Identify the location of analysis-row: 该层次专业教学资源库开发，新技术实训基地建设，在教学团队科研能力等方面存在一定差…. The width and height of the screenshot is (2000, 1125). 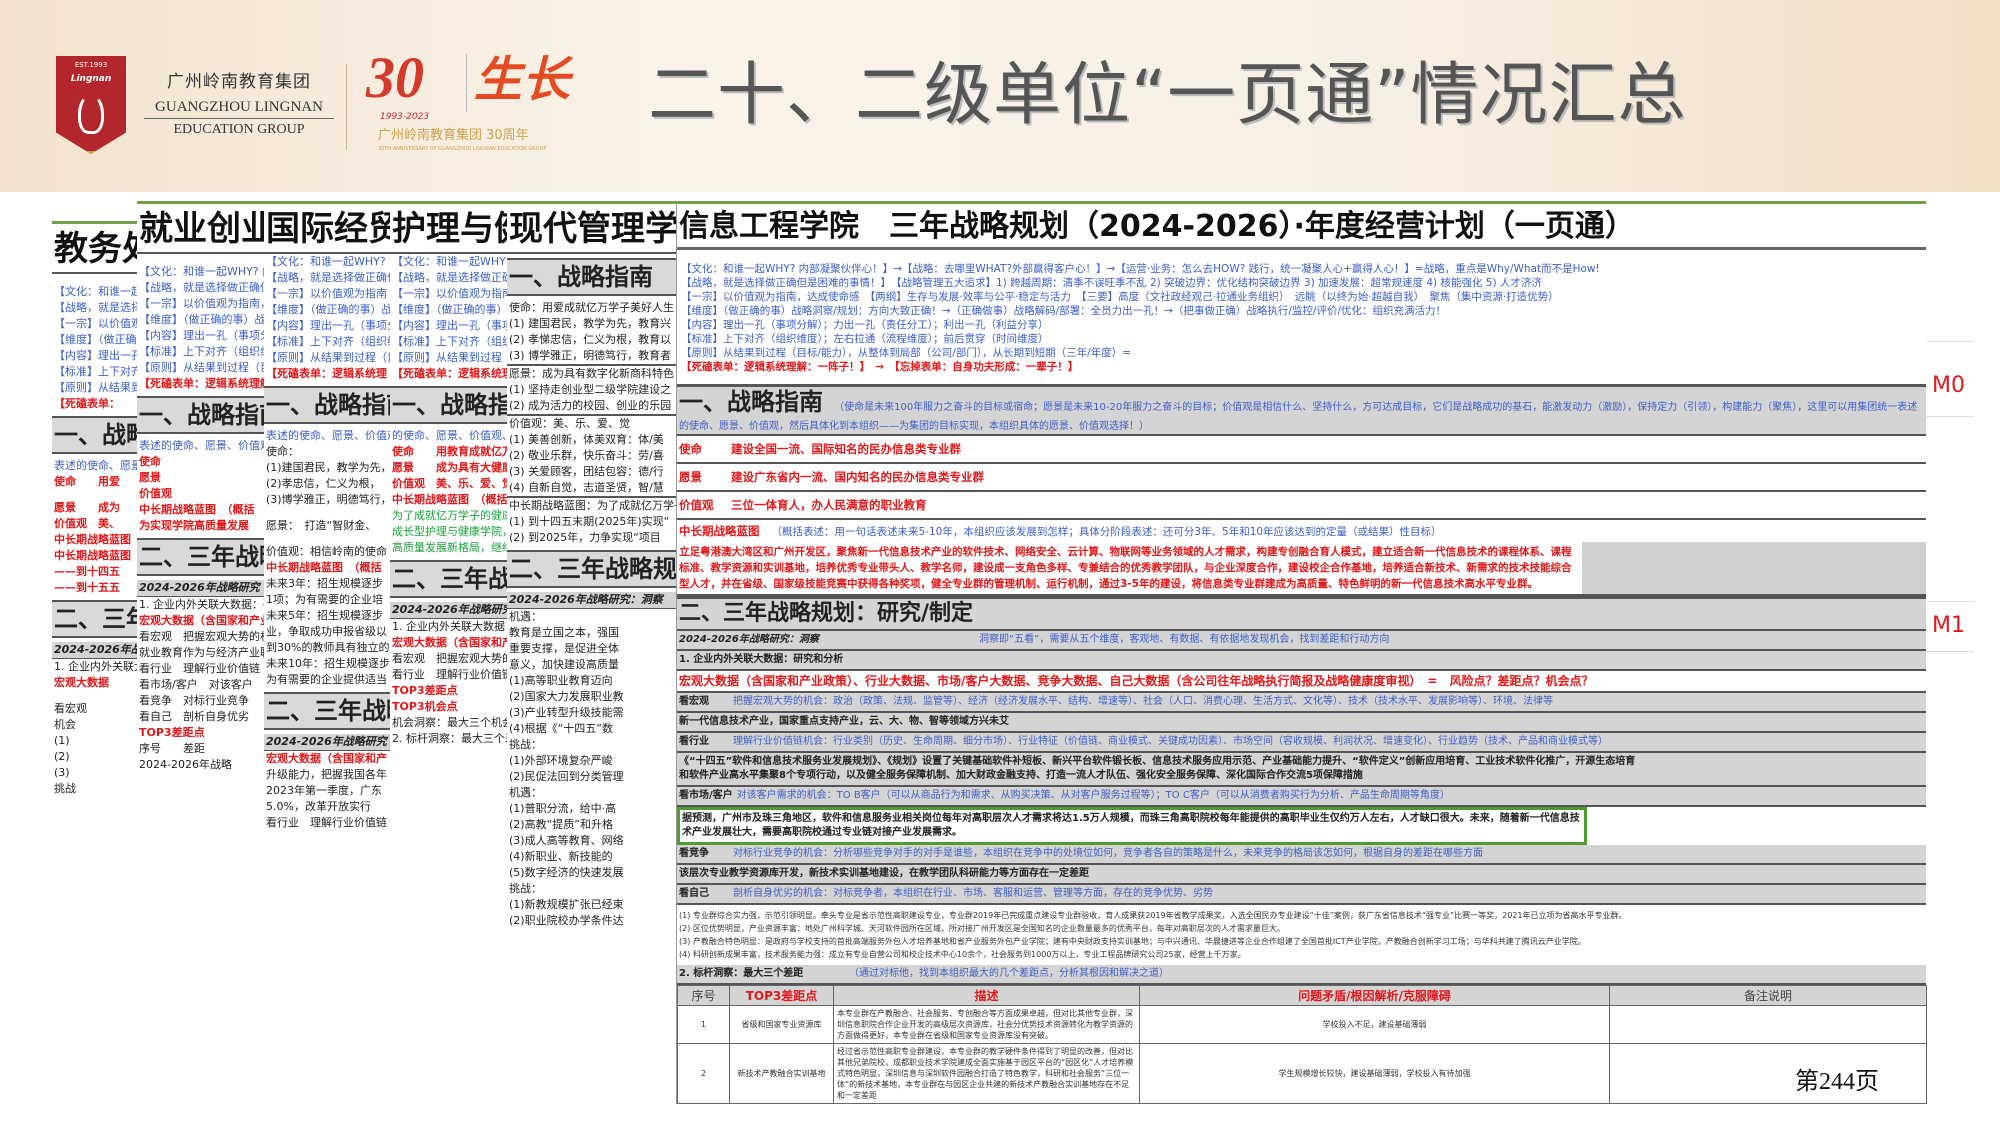
(1301, 875).